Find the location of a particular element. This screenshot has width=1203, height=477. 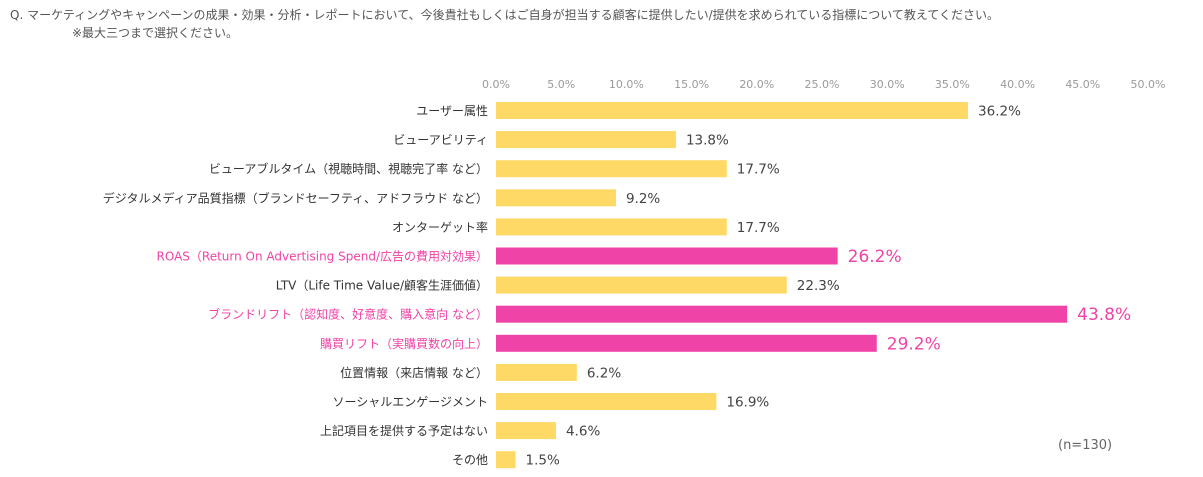

x-tick-label: 0.0% is located at coordinates (496, 84).